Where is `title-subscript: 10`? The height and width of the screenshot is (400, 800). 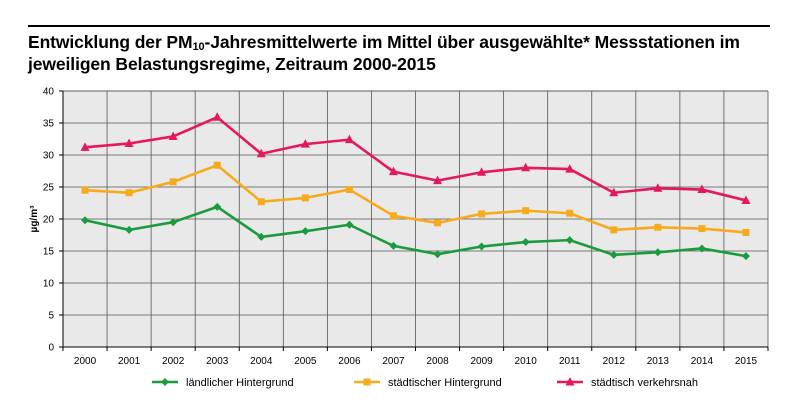
title-subscript: 10 is located at coordinates (198, 47).